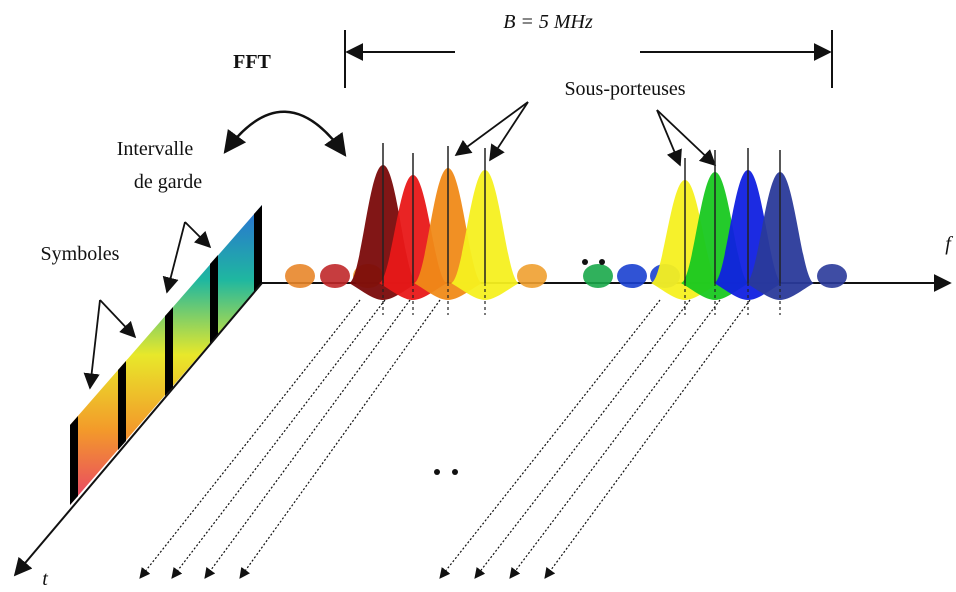  Describe the element at coordinates (548, 22) in the screenshot. I see `bandwidth-label: B = 5 MHz` at that location.